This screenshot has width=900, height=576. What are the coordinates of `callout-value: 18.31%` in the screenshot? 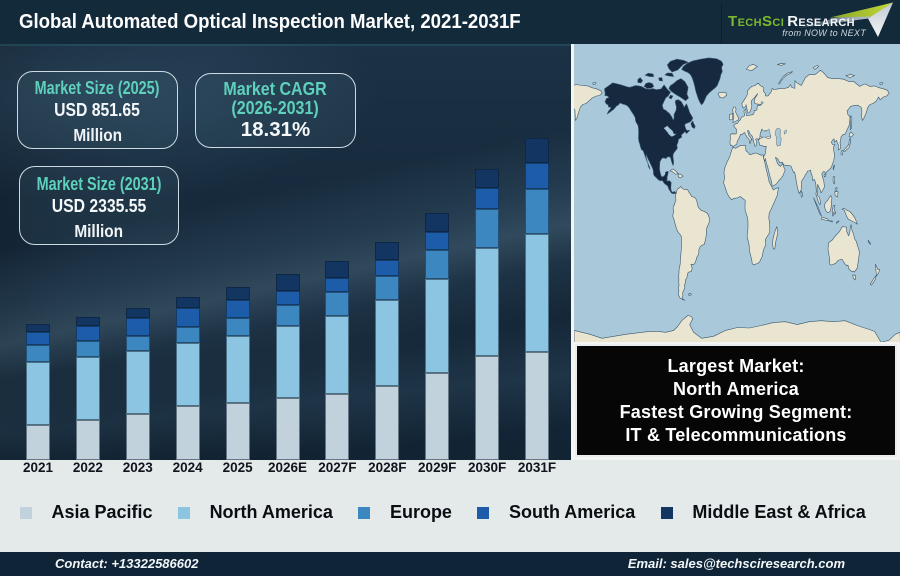 It's located at (275, 129).